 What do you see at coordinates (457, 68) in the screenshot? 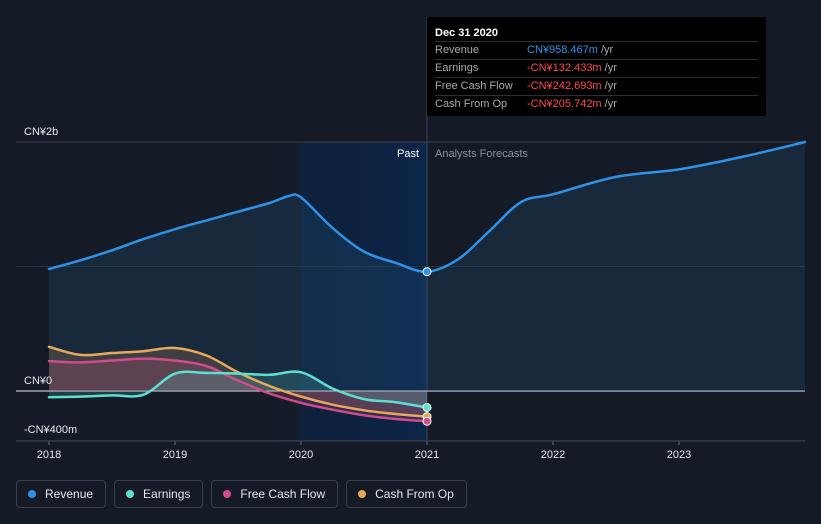
I see `tooltip-row-name: Earnings` at bounding box center [457, 68].